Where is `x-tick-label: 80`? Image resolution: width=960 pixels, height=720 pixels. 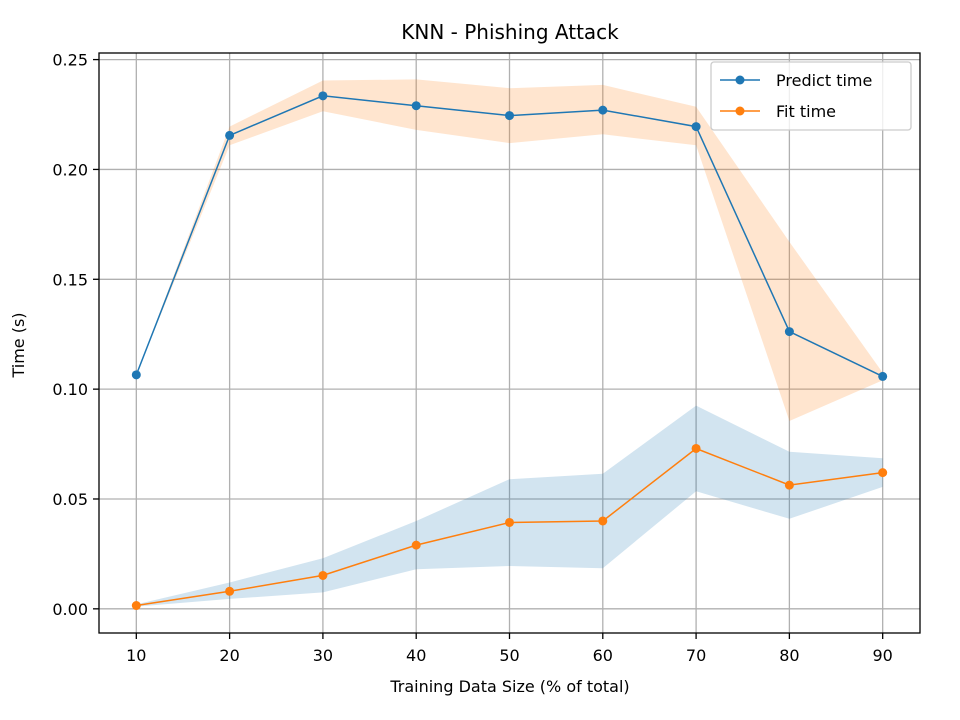
x-tick-label: 80 is located at coordinates (789, 655).